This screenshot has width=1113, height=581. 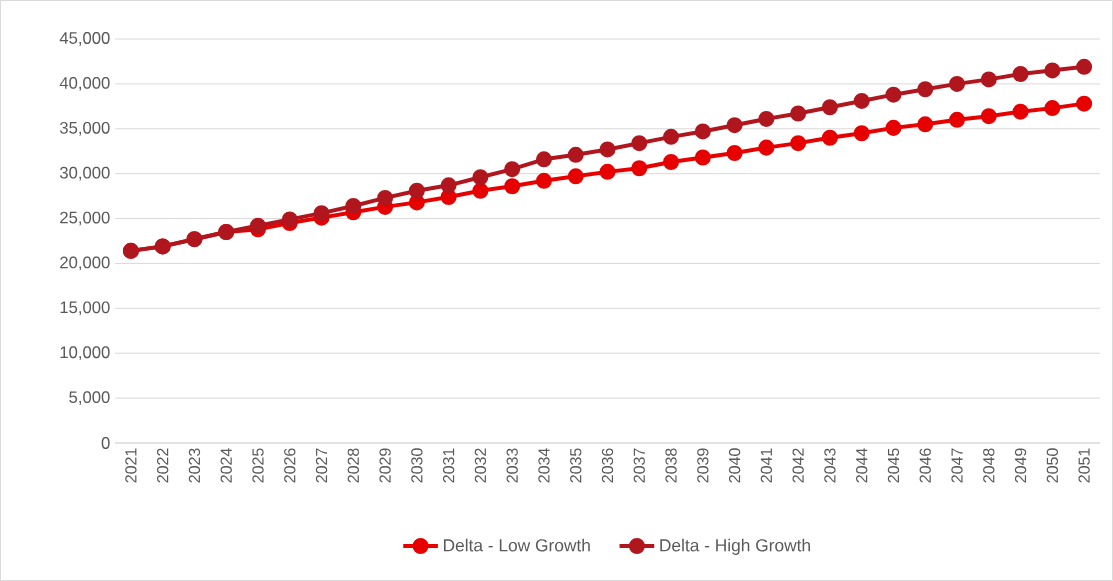 What do you see at coordinates (85, 308) in the screenshot?
I see `y-tick-label: 15,000` at bounding box center [85, 308].